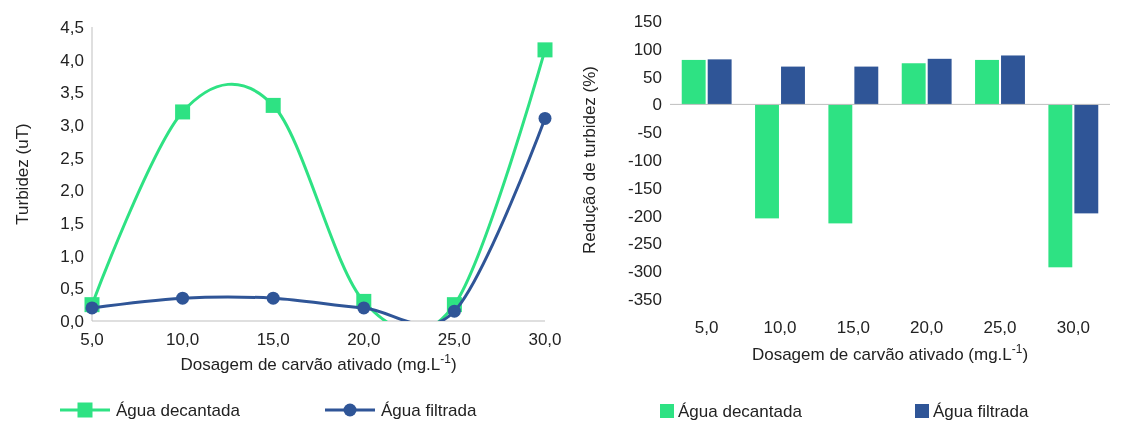 Image resolution: width=1140 pixels, height=425 pixels. What do you see at coordinates (644, 244) in the screenshot?
I see `y-tick-label: -250` at bounding box center [644, 244].